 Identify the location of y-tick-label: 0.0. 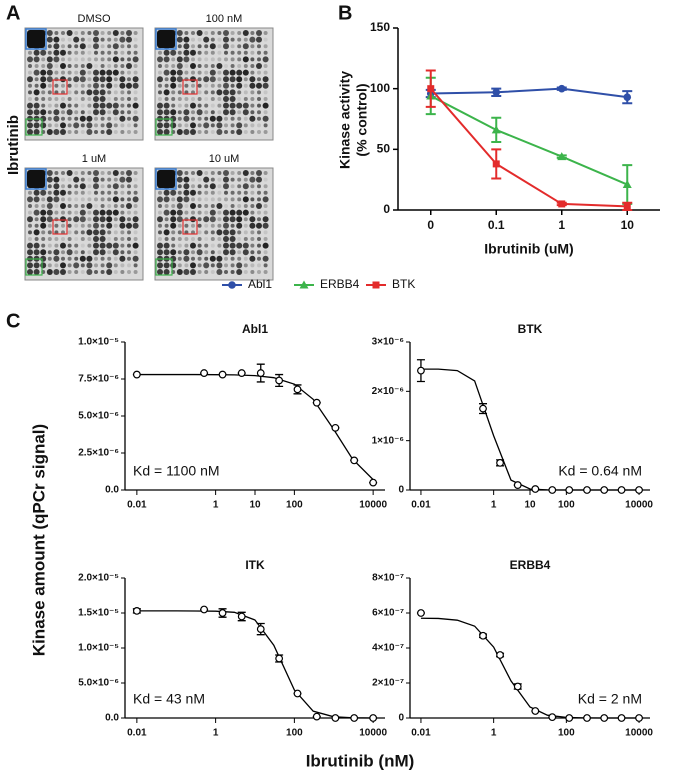
(112, 490).